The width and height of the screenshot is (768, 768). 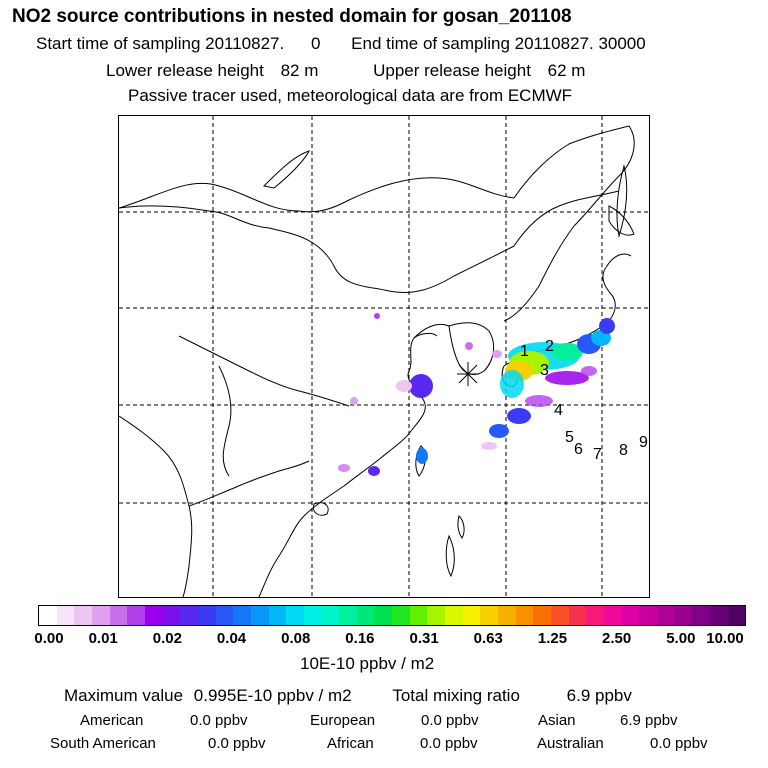 What do you see at coordinates (649, 720) in the screenshot?
I see `region-value: 6.9 ppbv` at bounding box center [649, 720].